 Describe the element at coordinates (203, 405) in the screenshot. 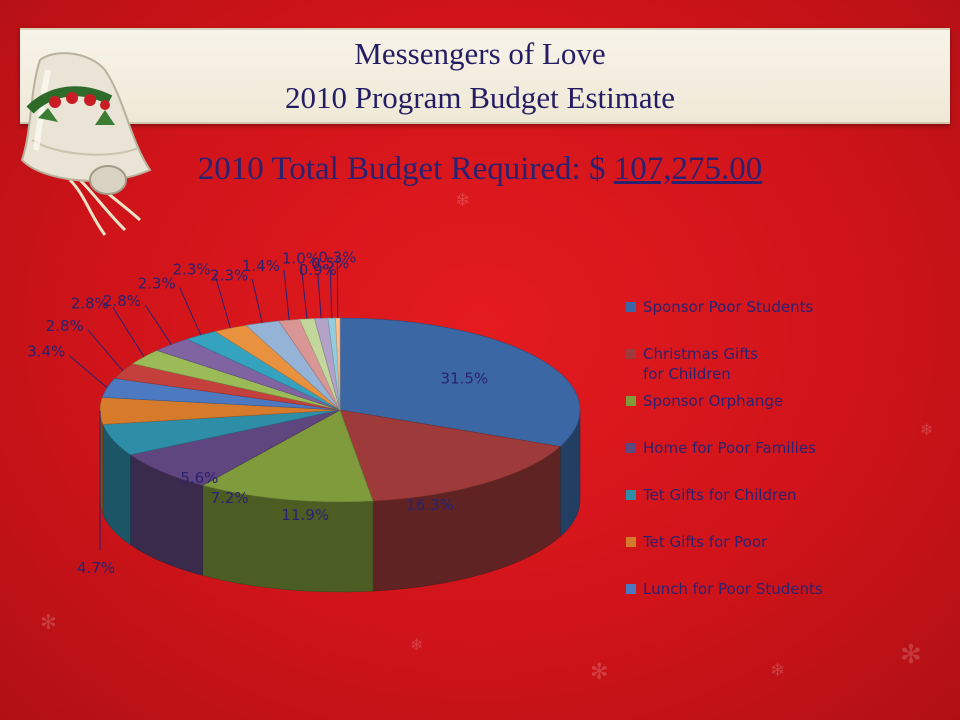

I see `pie-leader-lines` at that location.